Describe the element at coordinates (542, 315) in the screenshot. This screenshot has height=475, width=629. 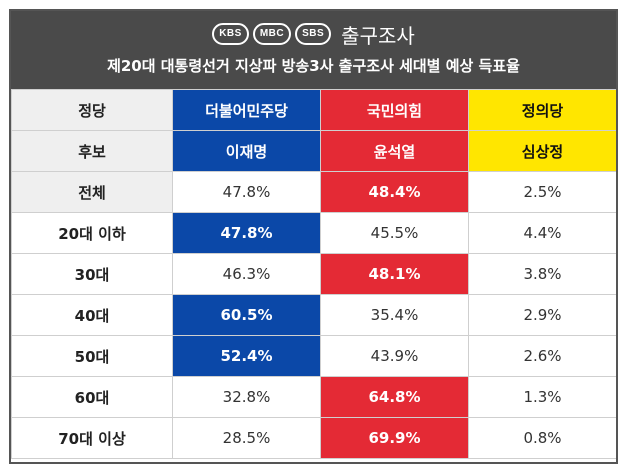
I see `value-cell-sim: 2.9%` at that location.